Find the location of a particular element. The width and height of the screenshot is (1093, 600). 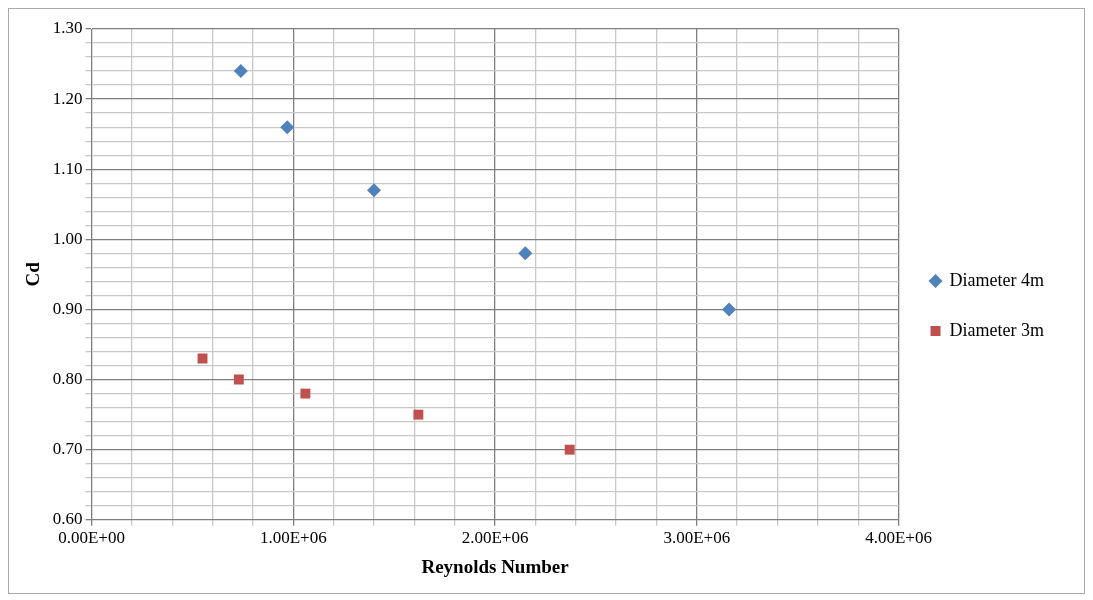

y-tick-label: 1.30 is located at coordinates (67, 28).